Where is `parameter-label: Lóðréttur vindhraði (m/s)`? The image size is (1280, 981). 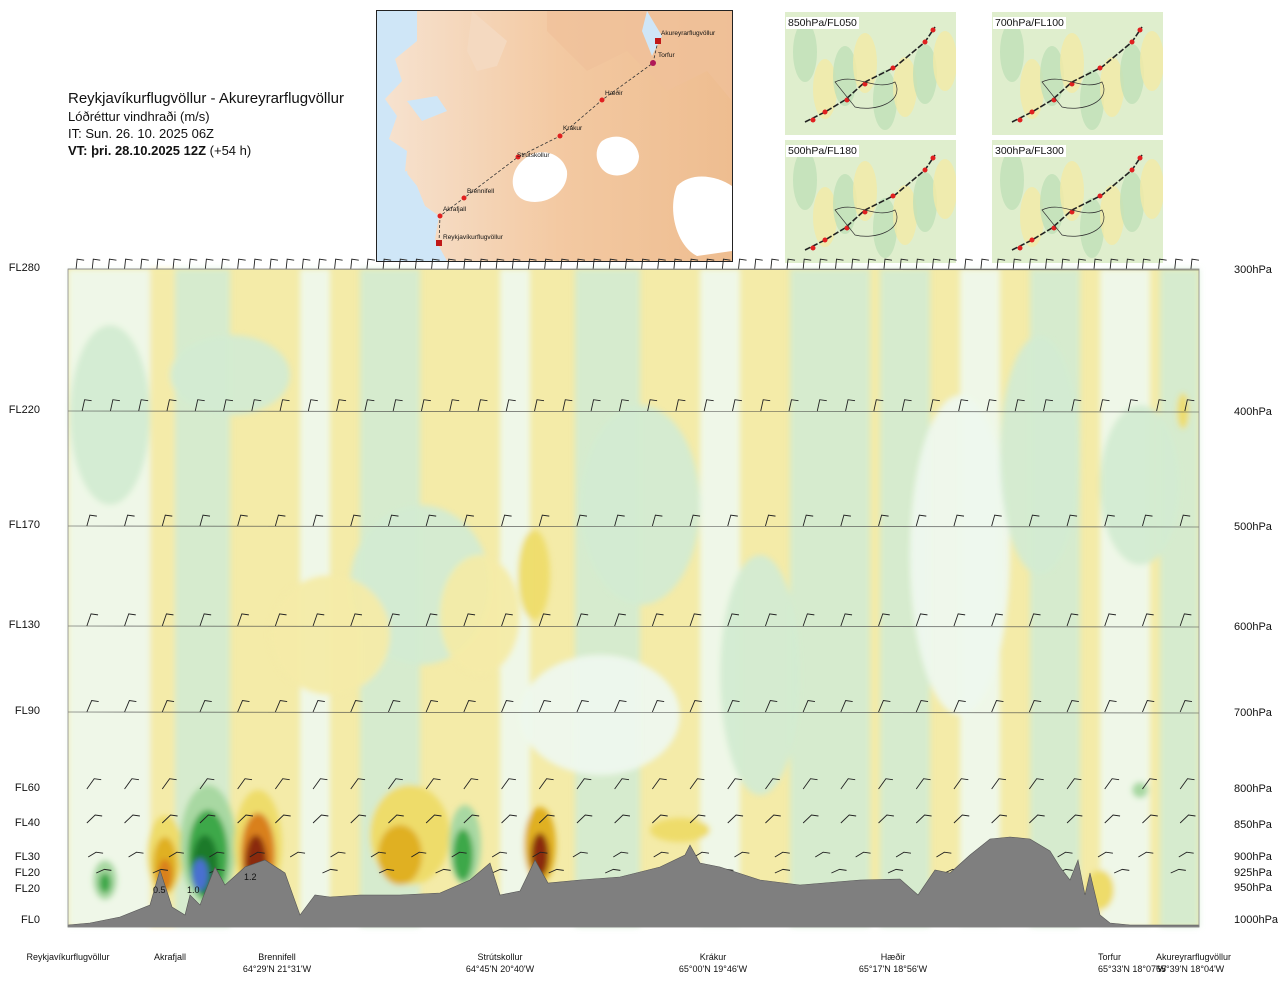
parameter-label: Lóðréttur vindhraði (m/s) is located at coordinates (139, 116).